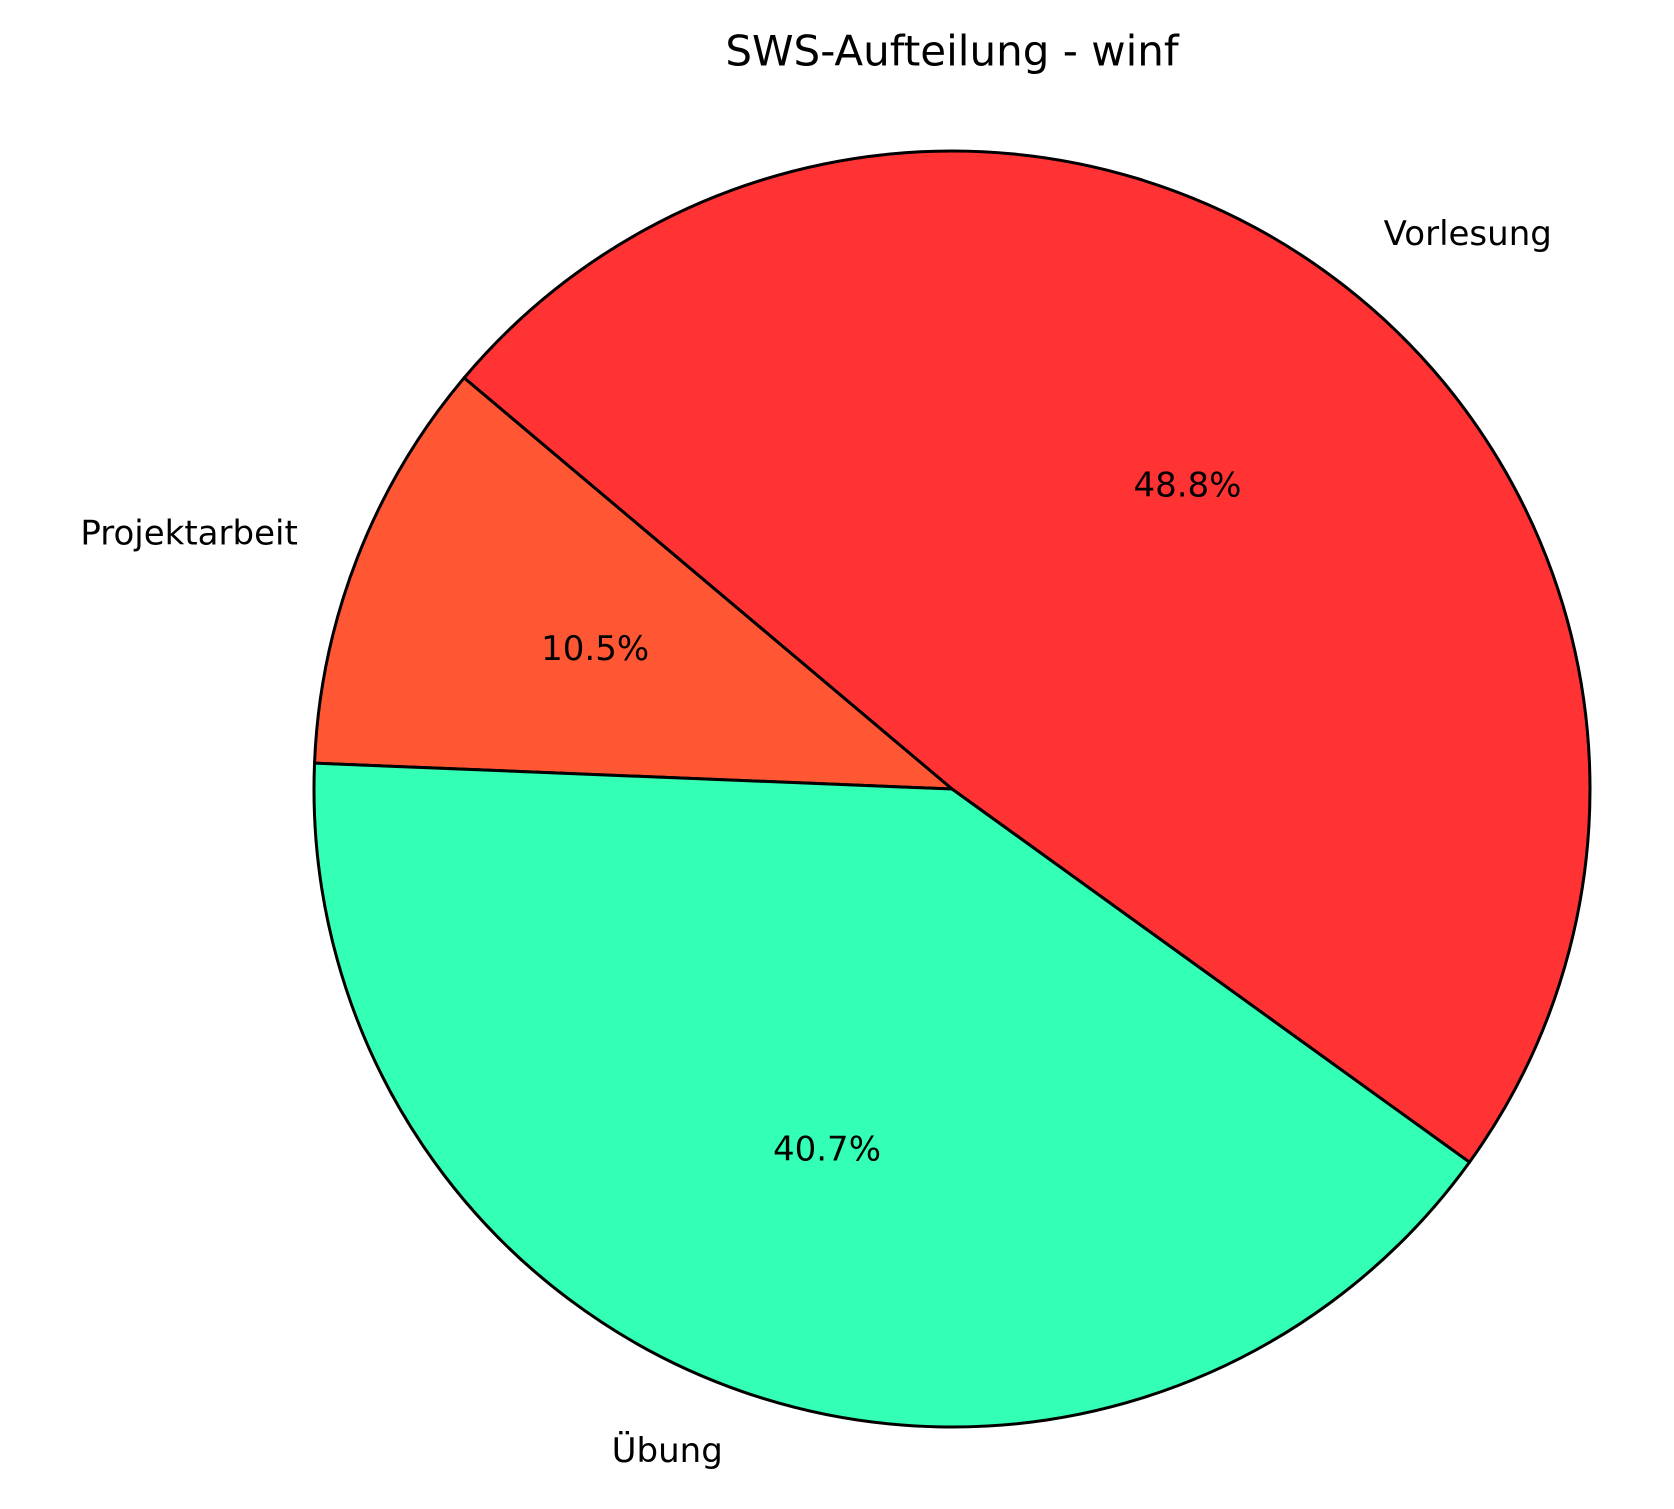 This screenshot has width=1674, height=1509. I want to click on value-label: 40.7%, so click(827, 1149).